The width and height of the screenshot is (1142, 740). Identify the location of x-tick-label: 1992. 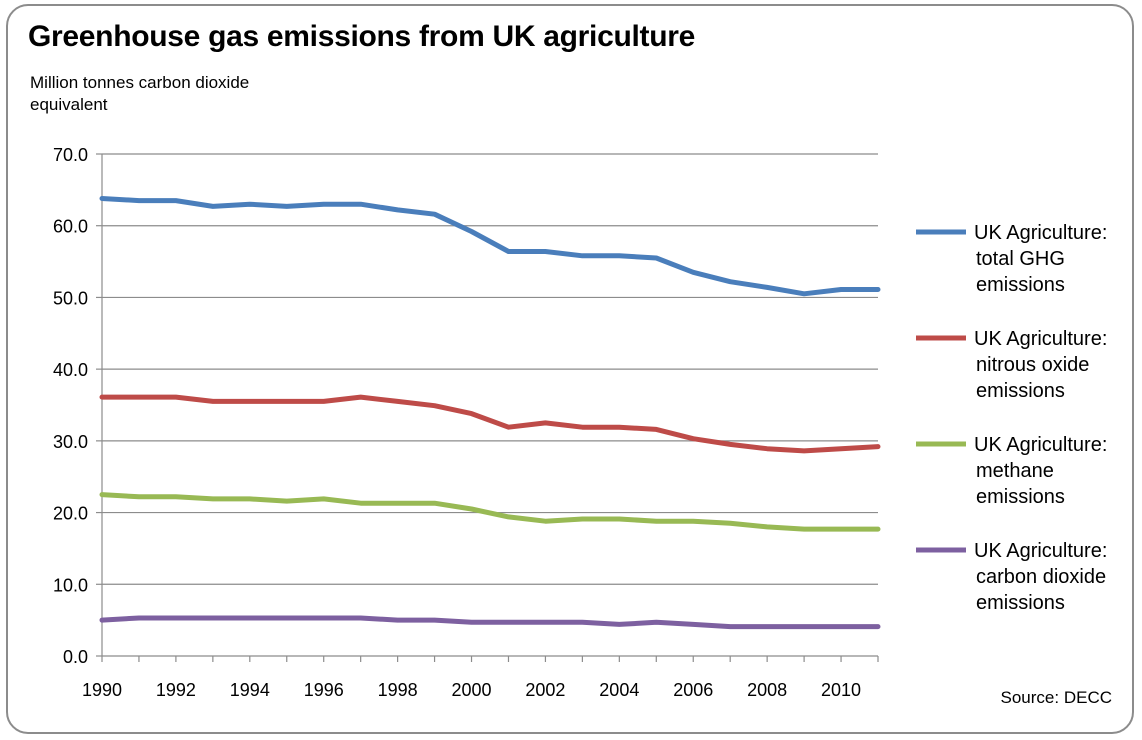
(176, 690).